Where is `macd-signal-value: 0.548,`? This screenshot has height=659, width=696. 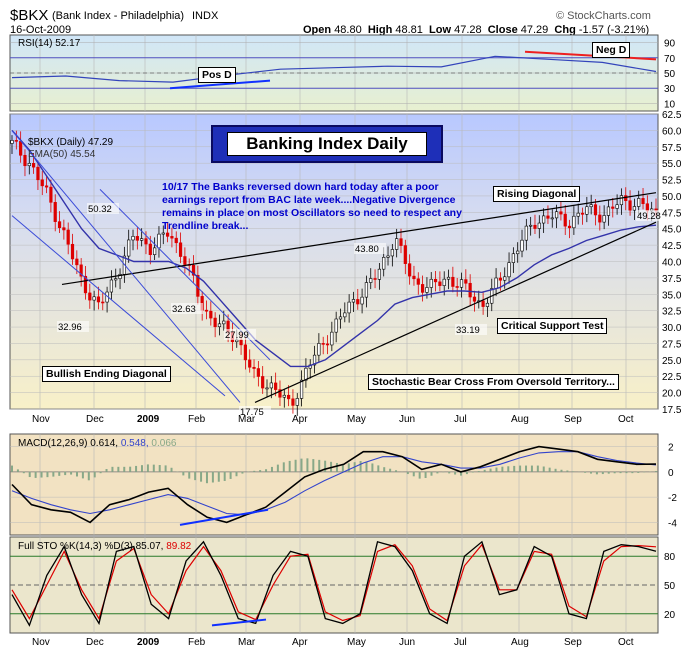 macd-signal-value: 0.548, is located at coordinates (136, 443).